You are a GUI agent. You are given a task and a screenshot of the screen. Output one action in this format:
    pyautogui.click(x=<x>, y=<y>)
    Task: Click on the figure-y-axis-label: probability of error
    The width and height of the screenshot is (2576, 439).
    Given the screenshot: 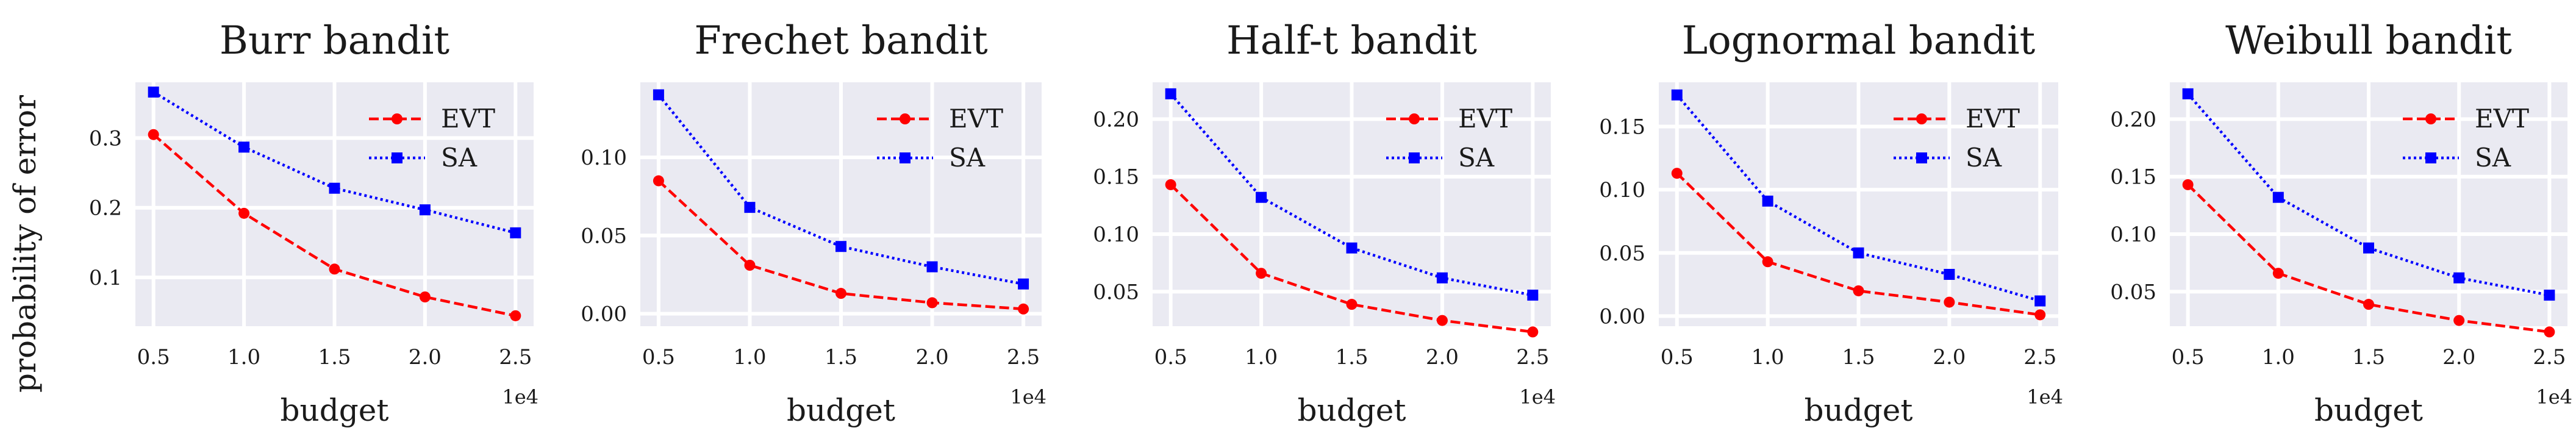 What is the action you would take?
    pyautogui.click(x=25, y=244)
    